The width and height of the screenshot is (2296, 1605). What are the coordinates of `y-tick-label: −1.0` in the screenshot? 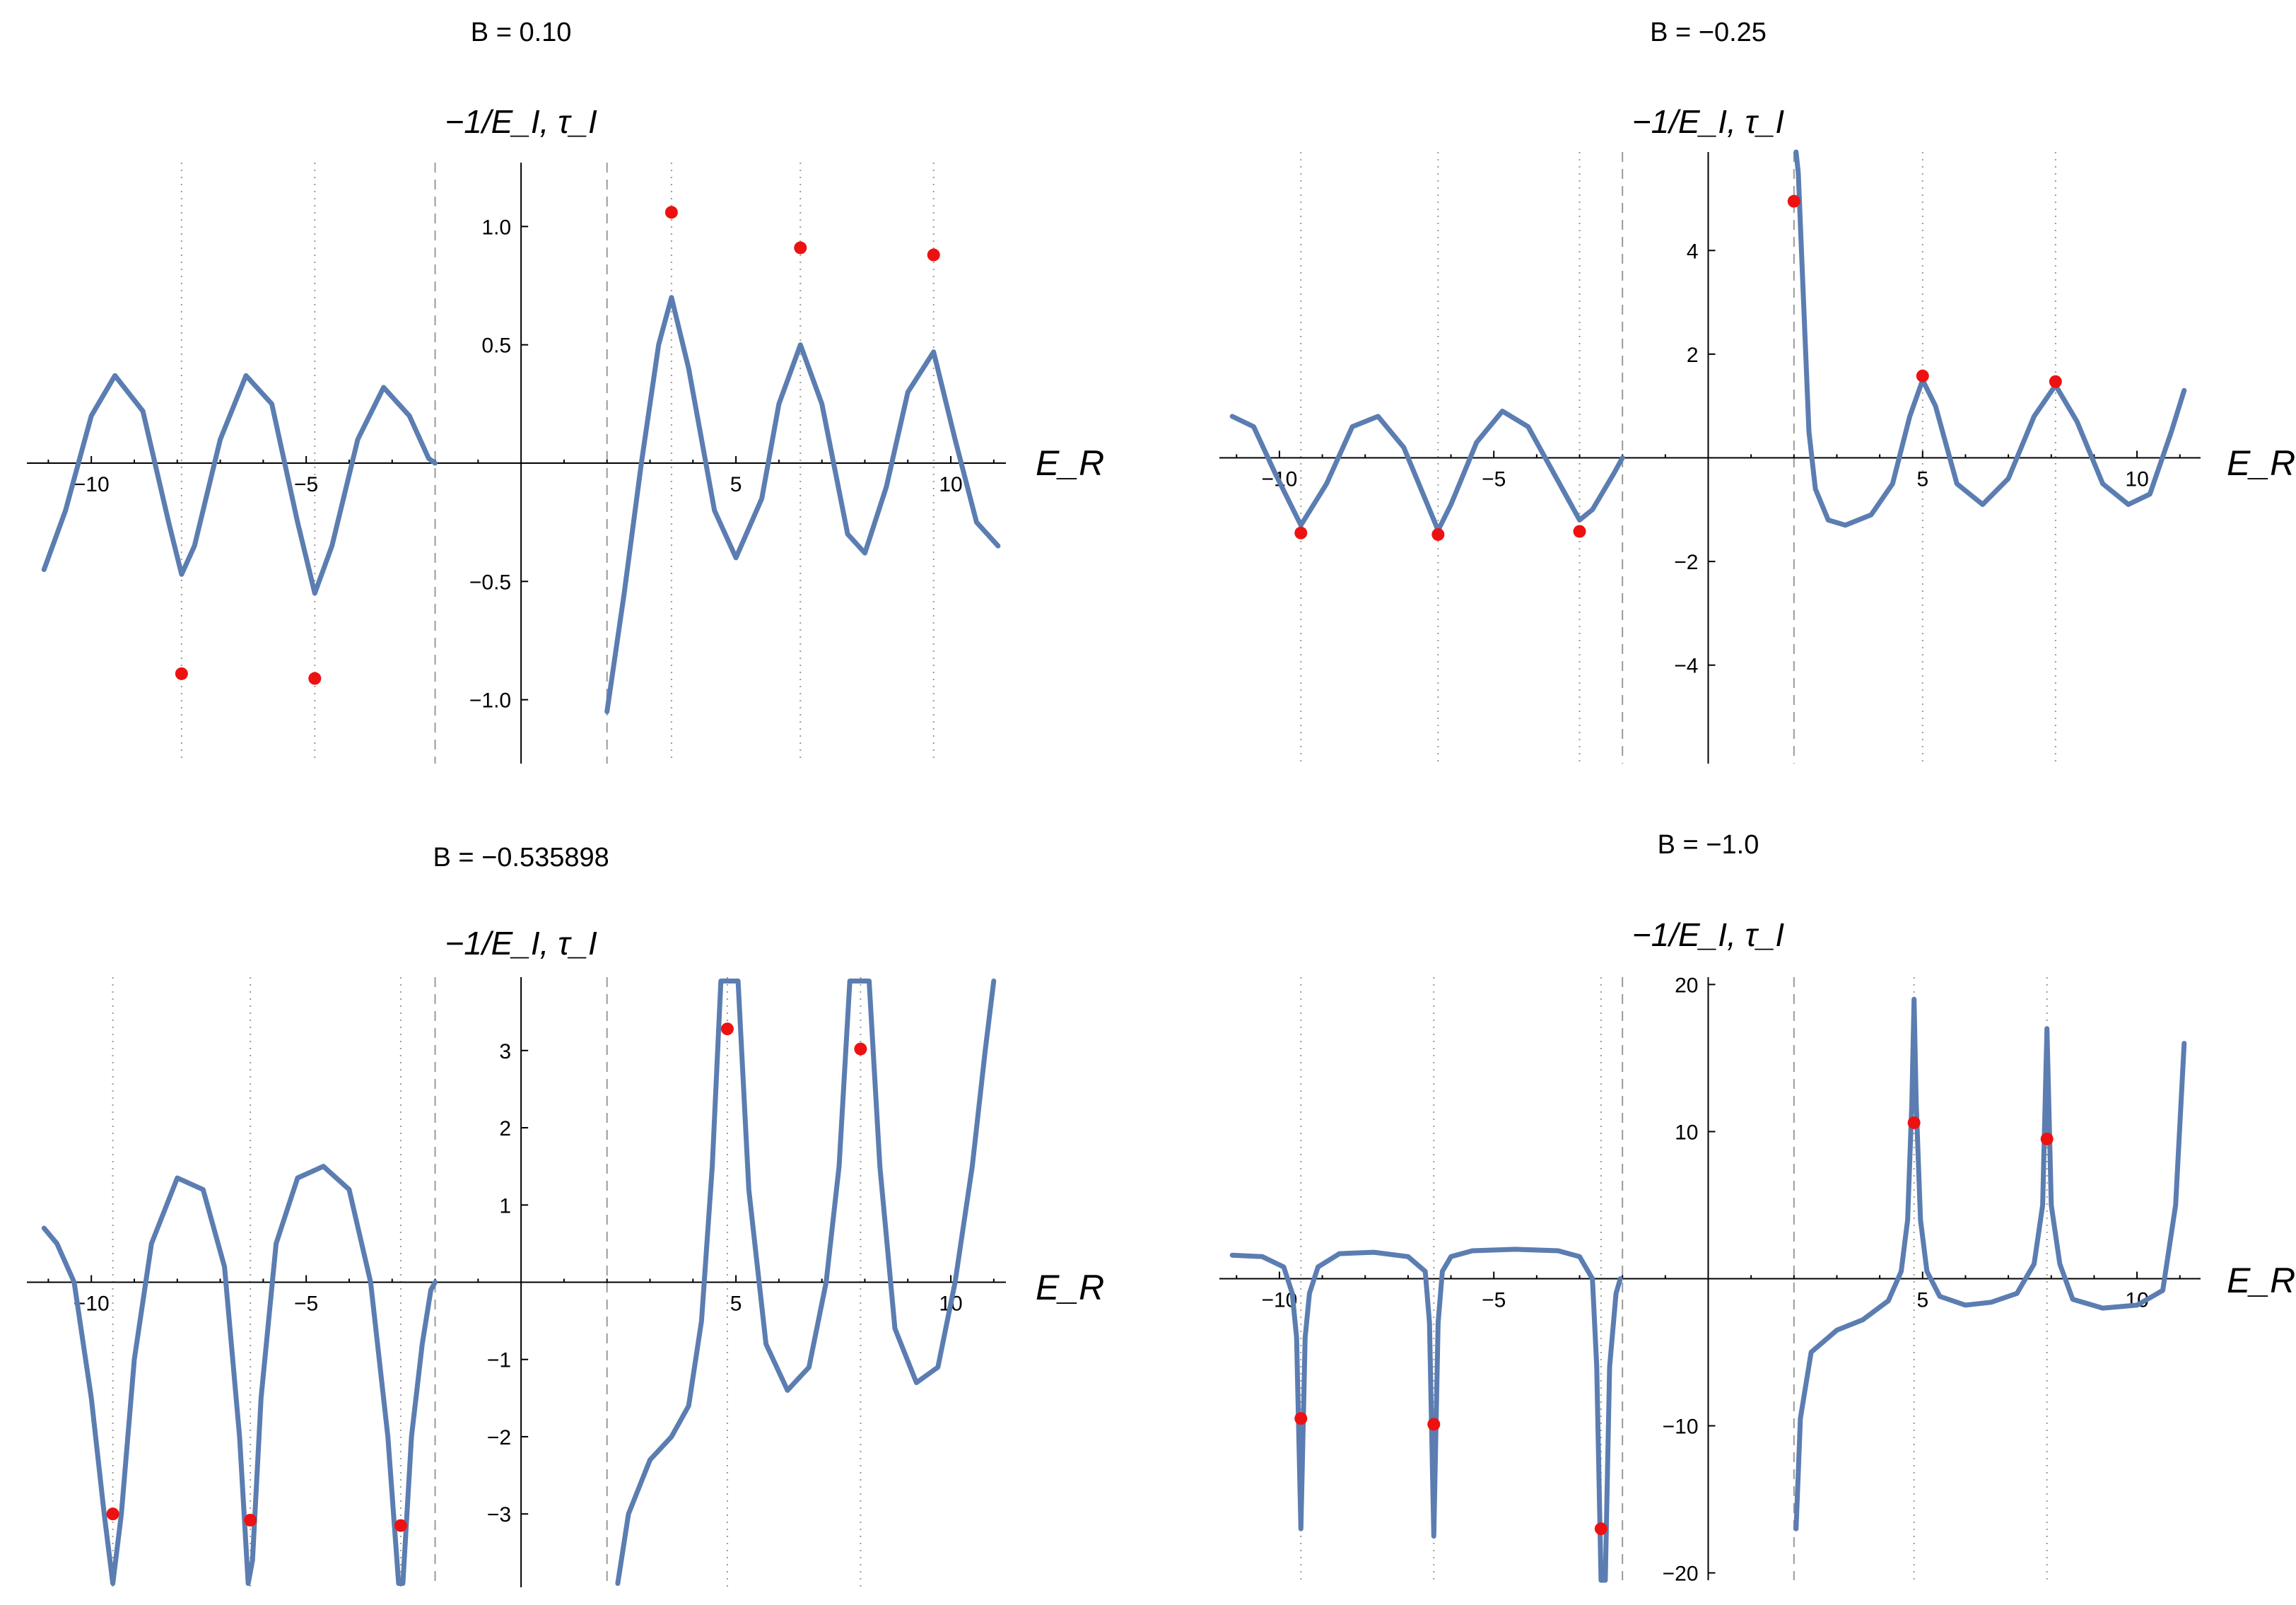 It's located at (490, 701).